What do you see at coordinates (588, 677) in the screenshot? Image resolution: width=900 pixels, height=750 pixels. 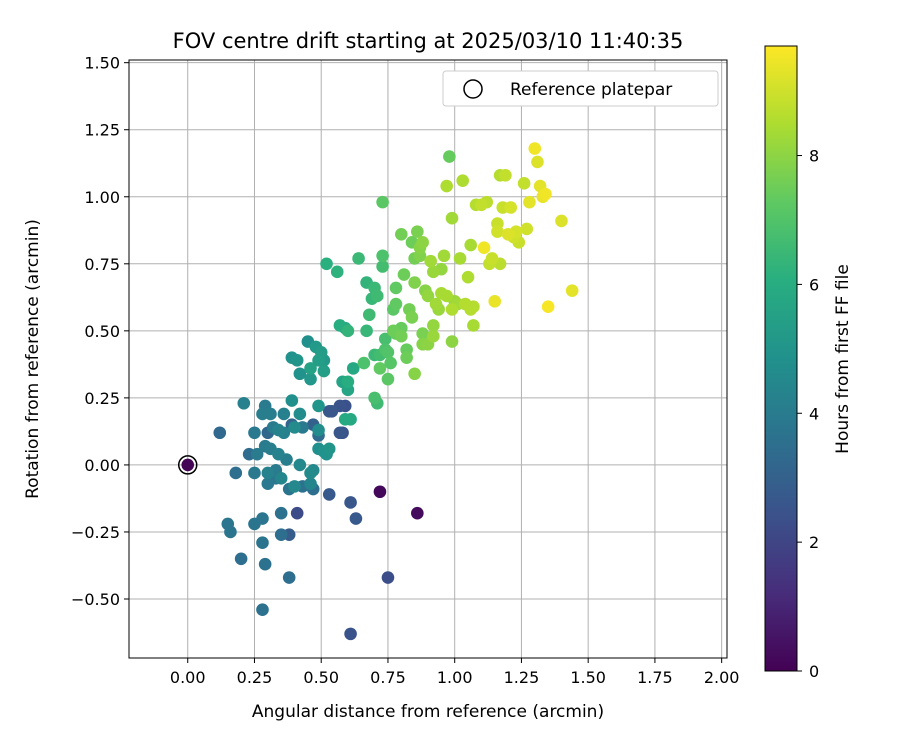 I see `x-tick-label: 1.50` at bounding box center [588, 677].